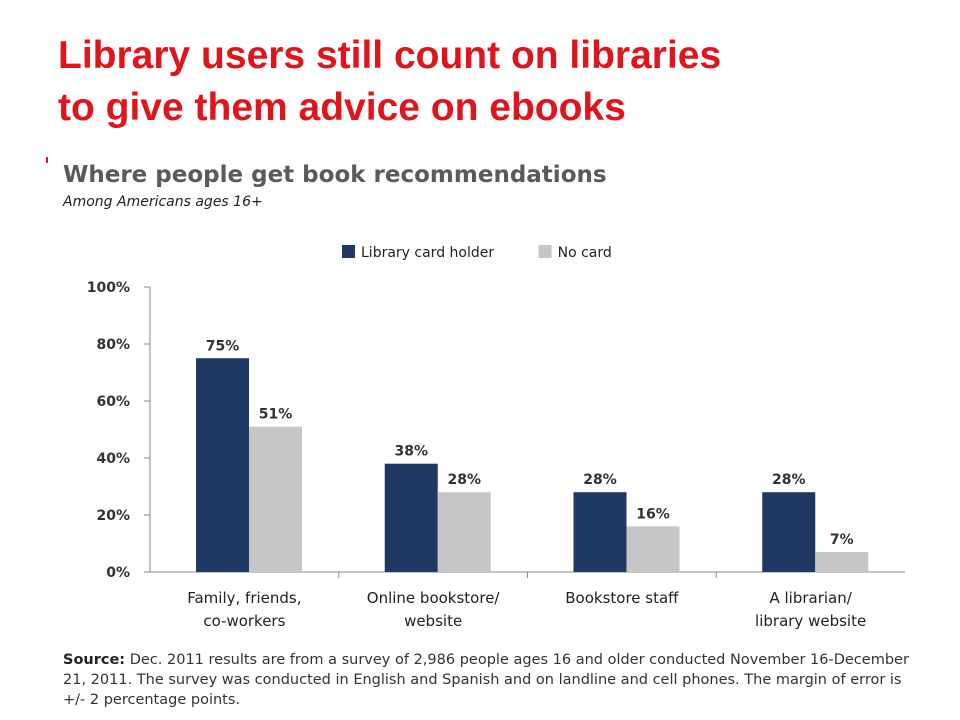  Describe the element at coordinates (622, 598) in the screenshot. I see `category-label-2-0: Bookstore staff` at that location.